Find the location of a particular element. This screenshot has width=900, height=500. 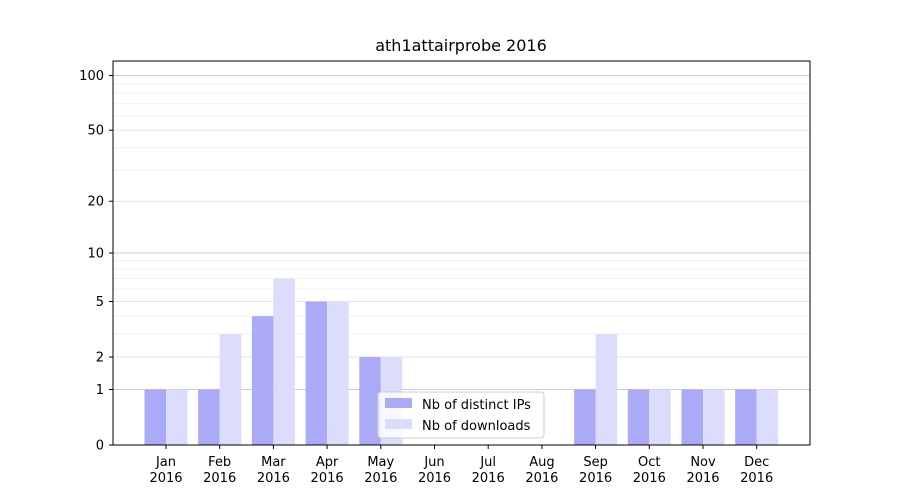

x-tick-label: Dec 2016 is located at coordinates (756, 470).